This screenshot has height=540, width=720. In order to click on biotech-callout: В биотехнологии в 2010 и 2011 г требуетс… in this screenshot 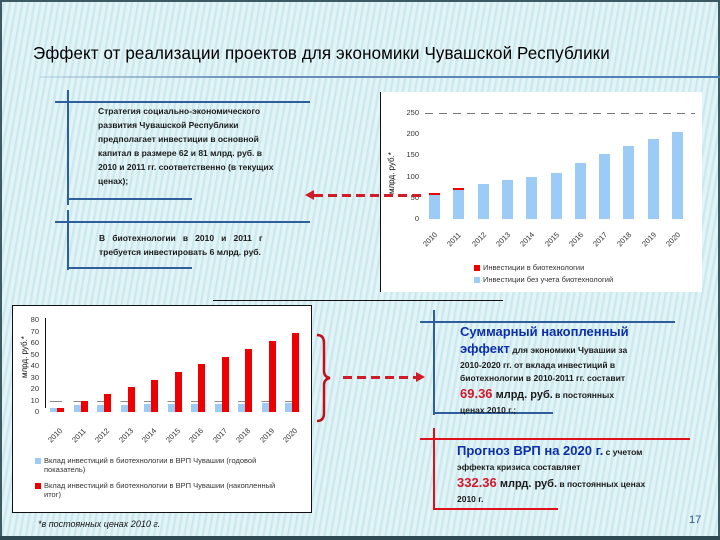, I will do `click(190, 242)`.